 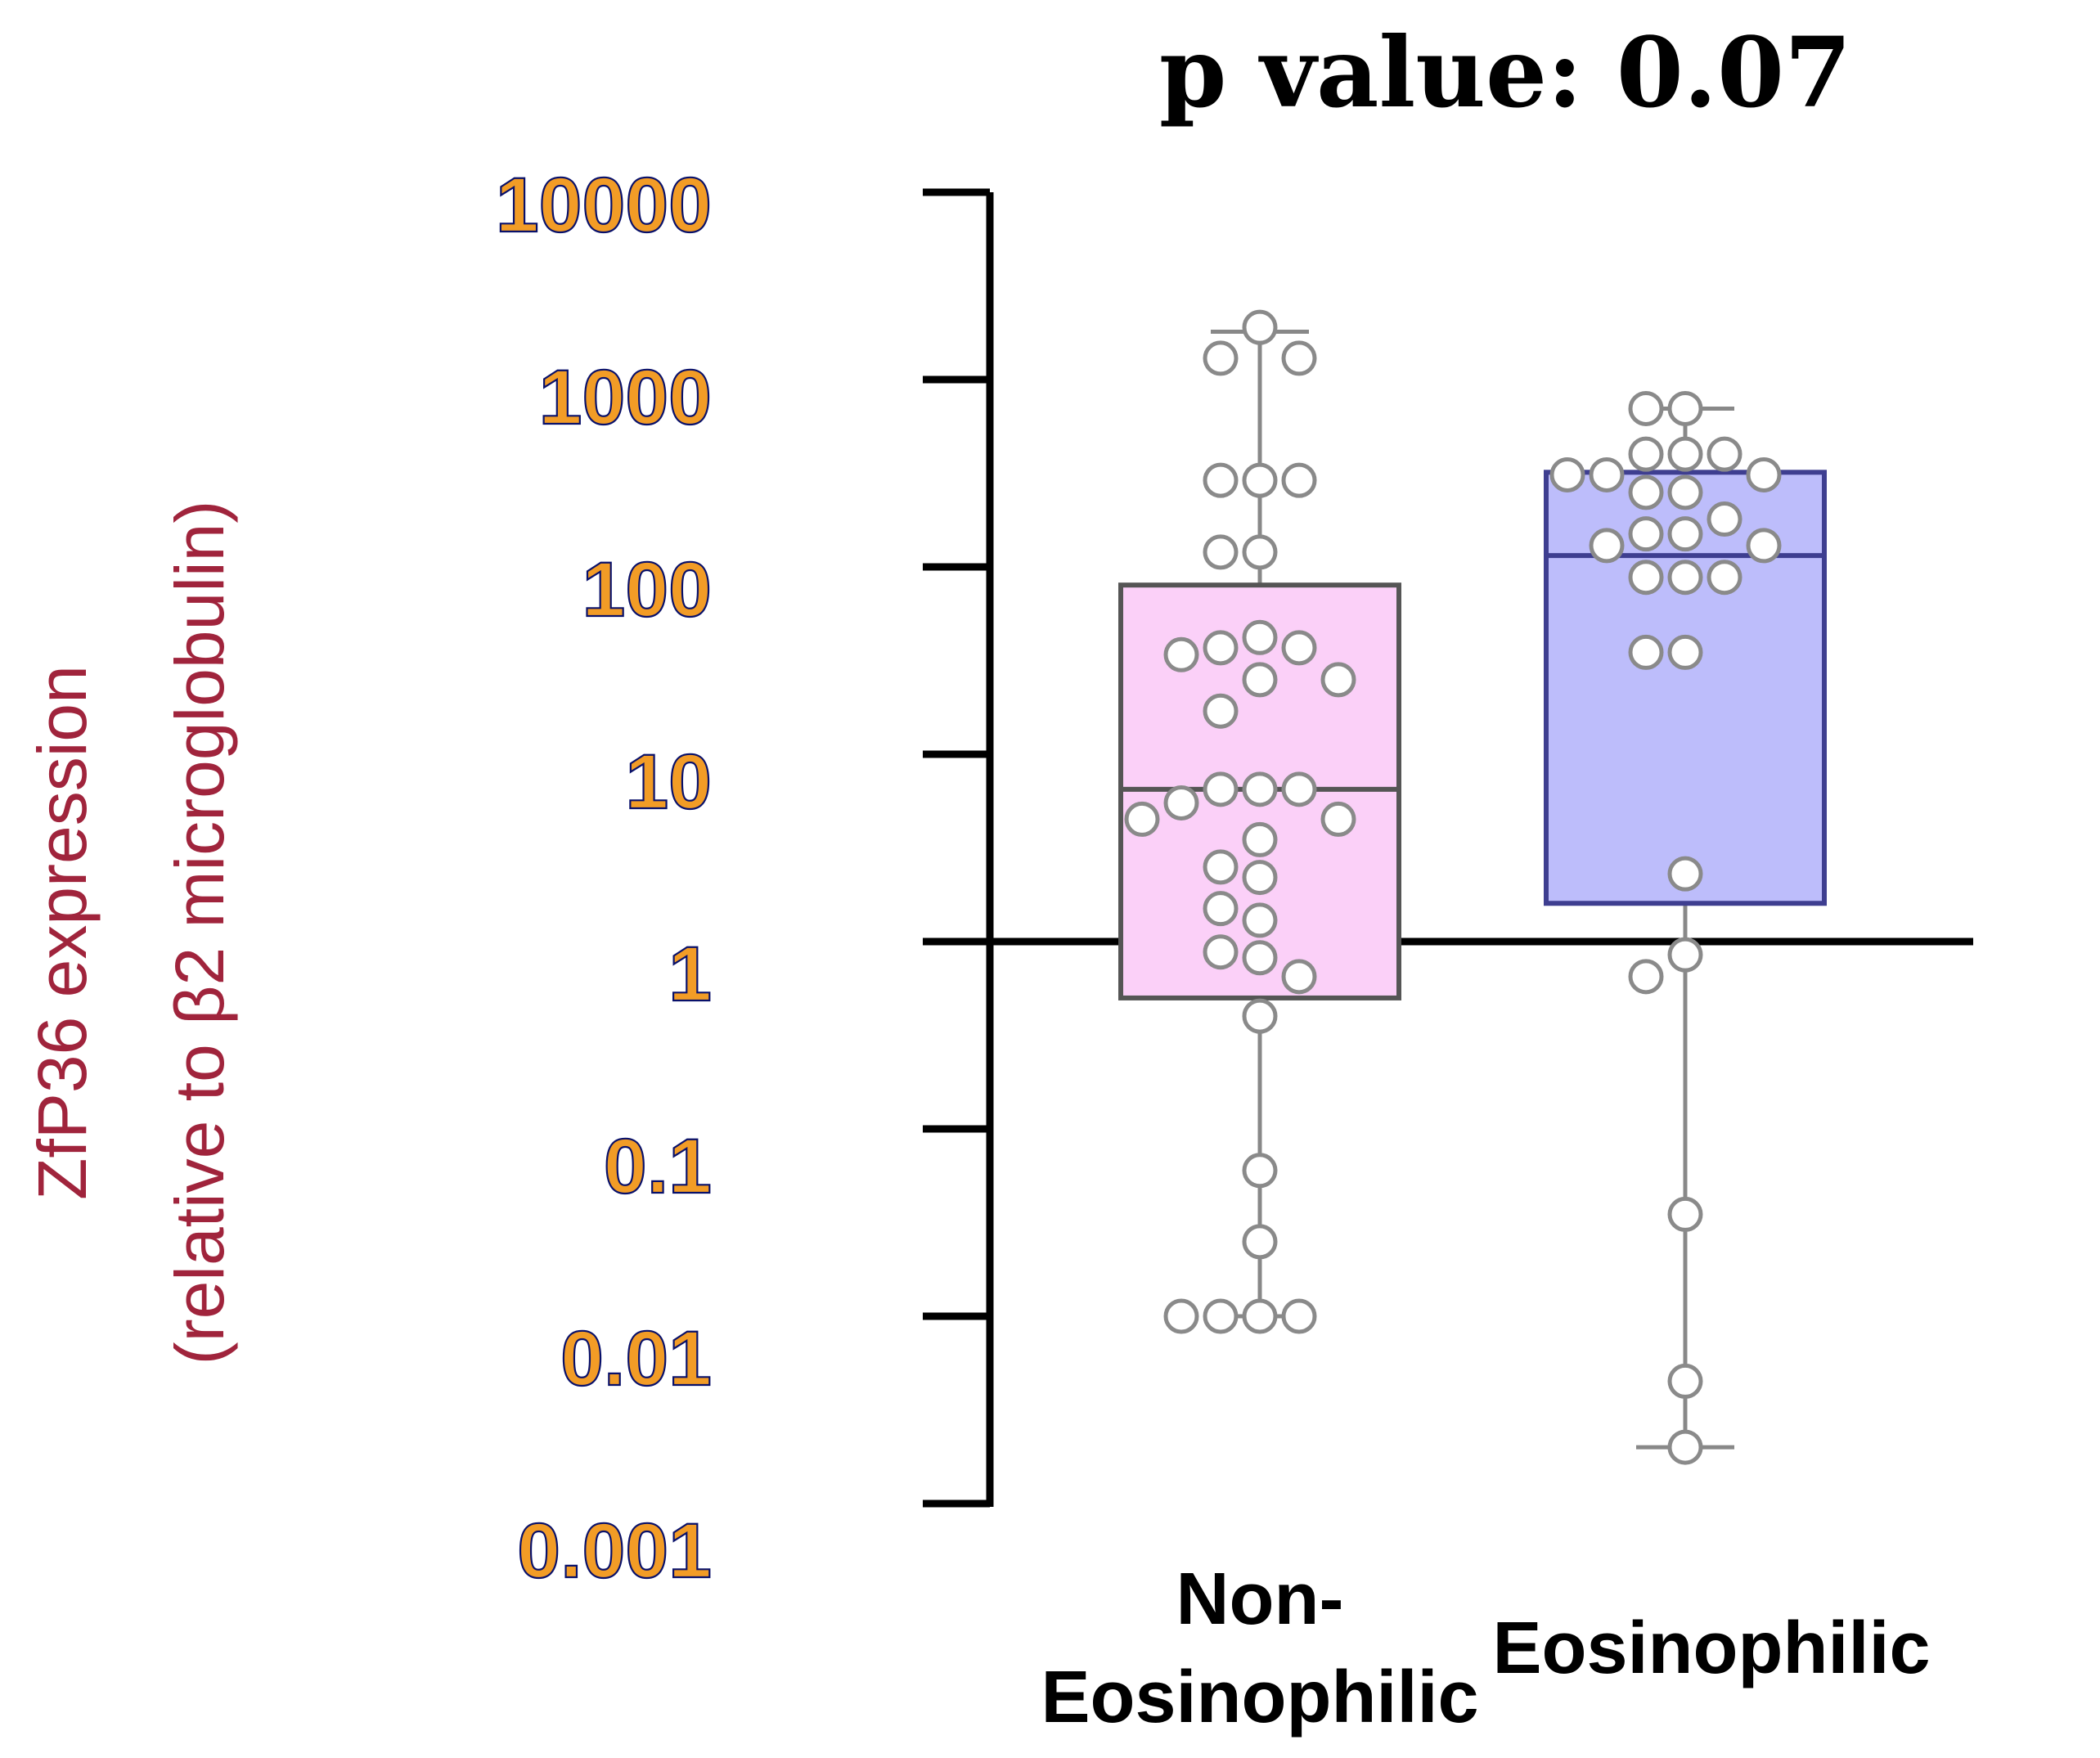 I want to click on y-tick-label: 0.01, so click(x=636, y=1358).